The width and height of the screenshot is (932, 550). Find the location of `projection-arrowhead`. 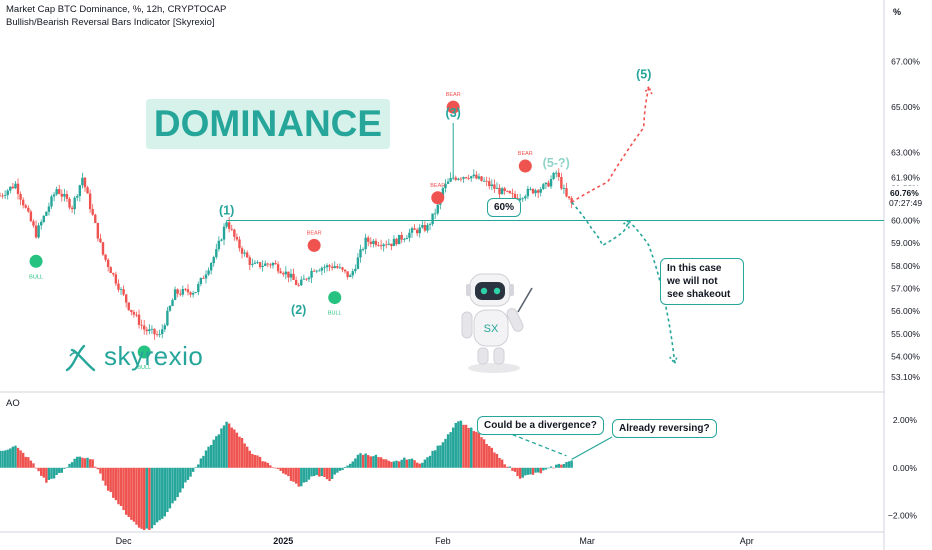

projection-arrowhead is located at coordinates (648, 90).